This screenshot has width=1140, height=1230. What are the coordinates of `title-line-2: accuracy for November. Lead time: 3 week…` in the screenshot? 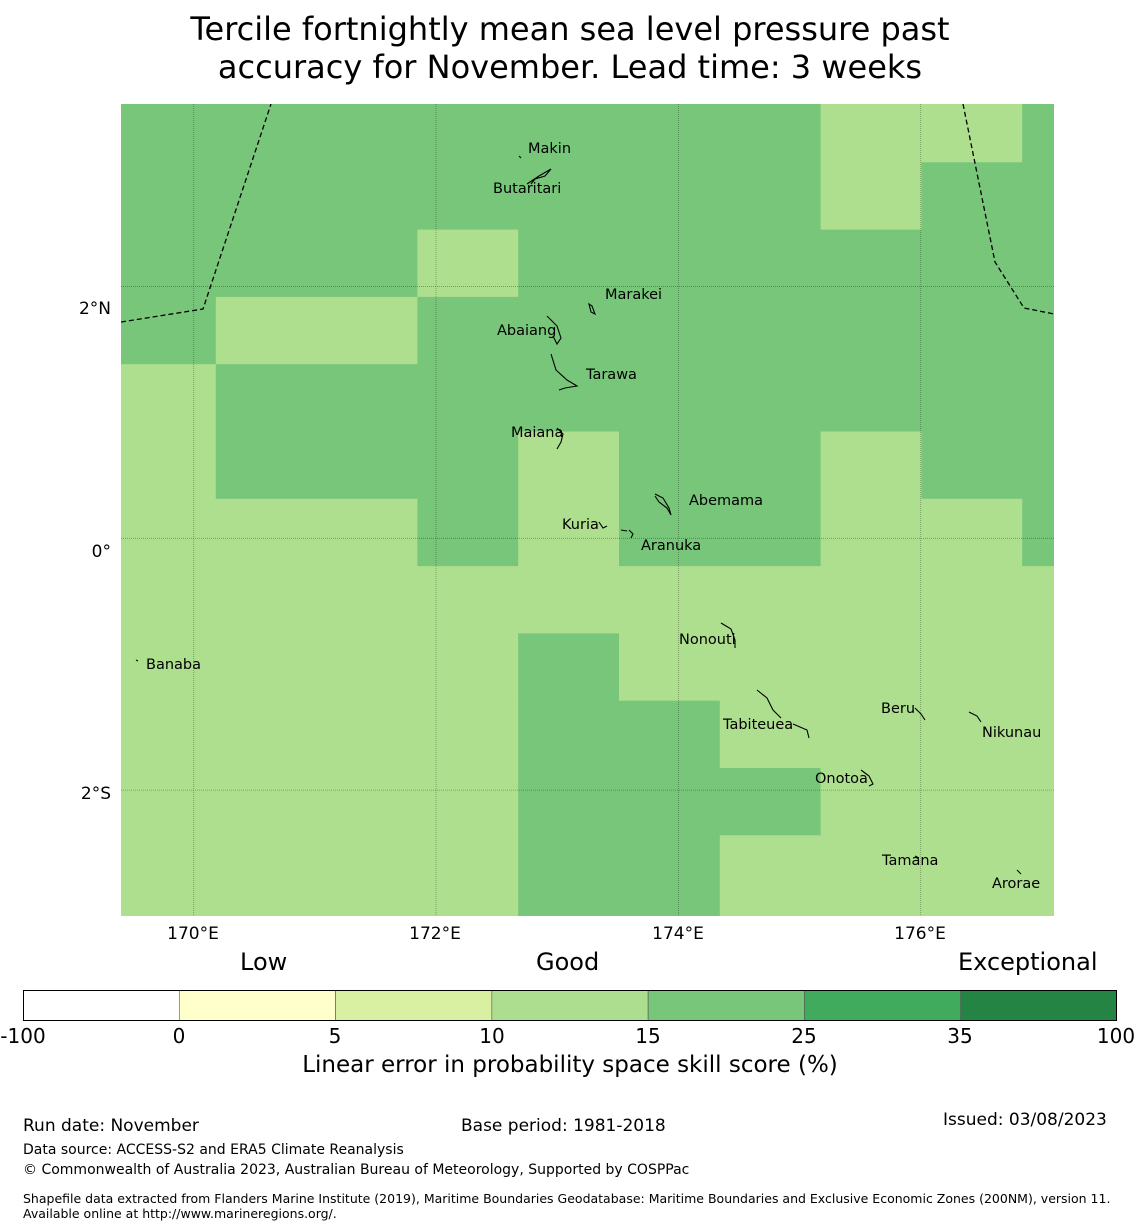 It's located at (570, 67).